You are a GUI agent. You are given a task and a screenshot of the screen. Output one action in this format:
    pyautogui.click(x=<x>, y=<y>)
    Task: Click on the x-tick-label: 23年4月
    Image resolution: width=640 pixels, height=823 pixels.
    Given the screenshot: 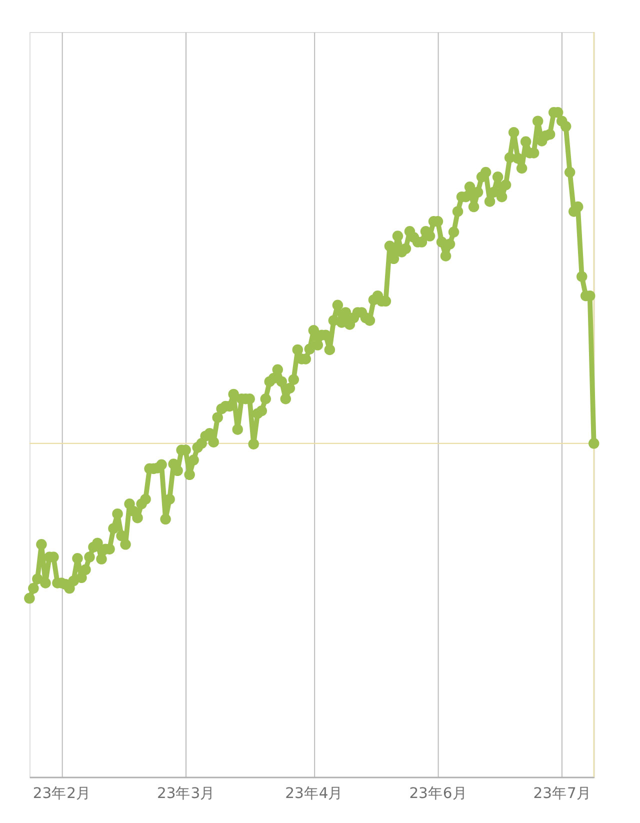 What is the action you would take?
    pyautogui.click(x=314, y=793)
    